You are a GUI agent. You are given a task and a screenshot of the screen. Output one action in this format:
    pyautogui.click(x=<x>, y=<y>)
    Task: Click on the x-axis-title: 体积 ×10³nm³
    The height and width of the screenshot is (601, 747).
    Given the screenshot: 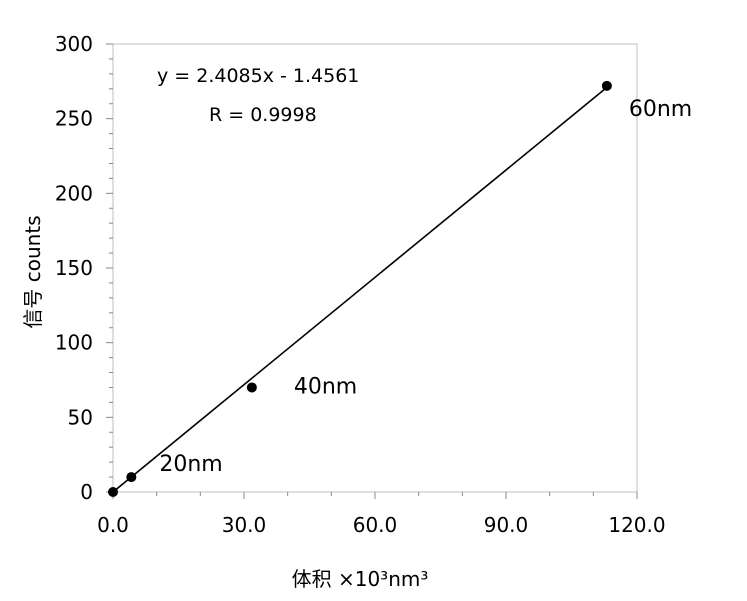 What is the action you would take?
    pyautogui.click(x=360, y=579)
    